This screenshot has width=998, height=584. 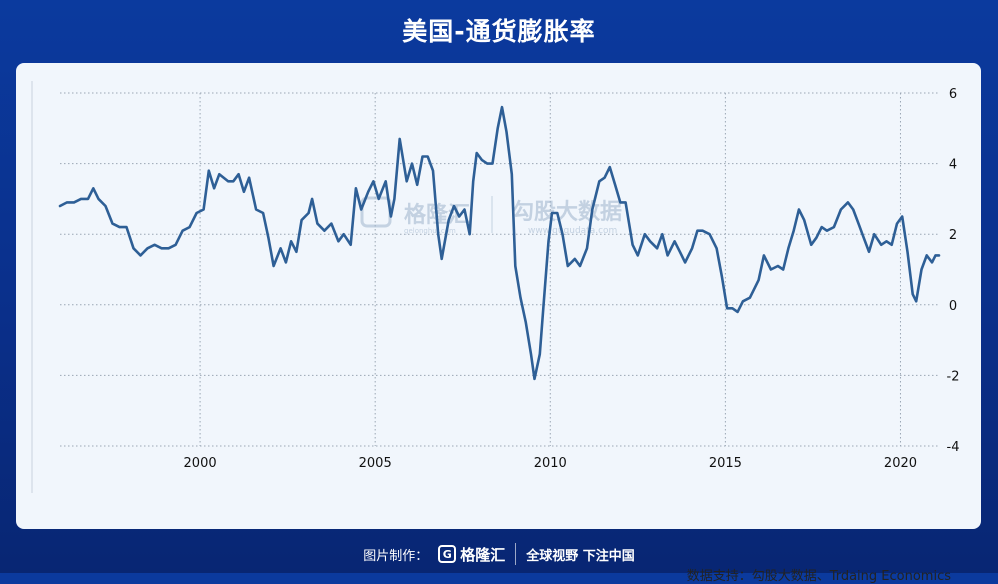 I want to click on y-tick-label: -2, so click(x=953, y=376).